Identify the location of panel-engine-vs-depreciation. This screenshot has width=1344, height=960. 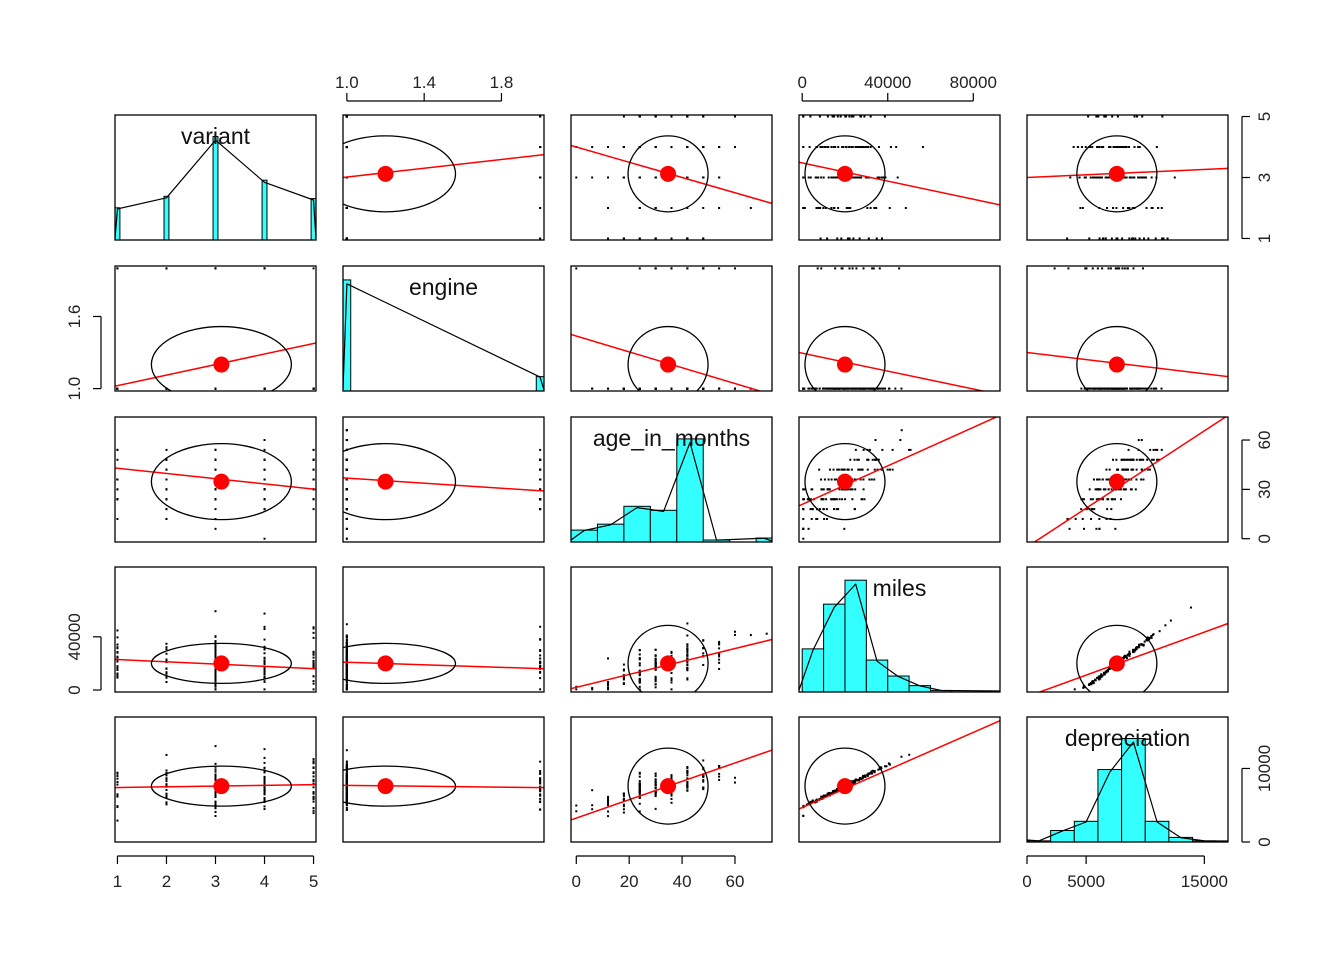
(1127, 329).